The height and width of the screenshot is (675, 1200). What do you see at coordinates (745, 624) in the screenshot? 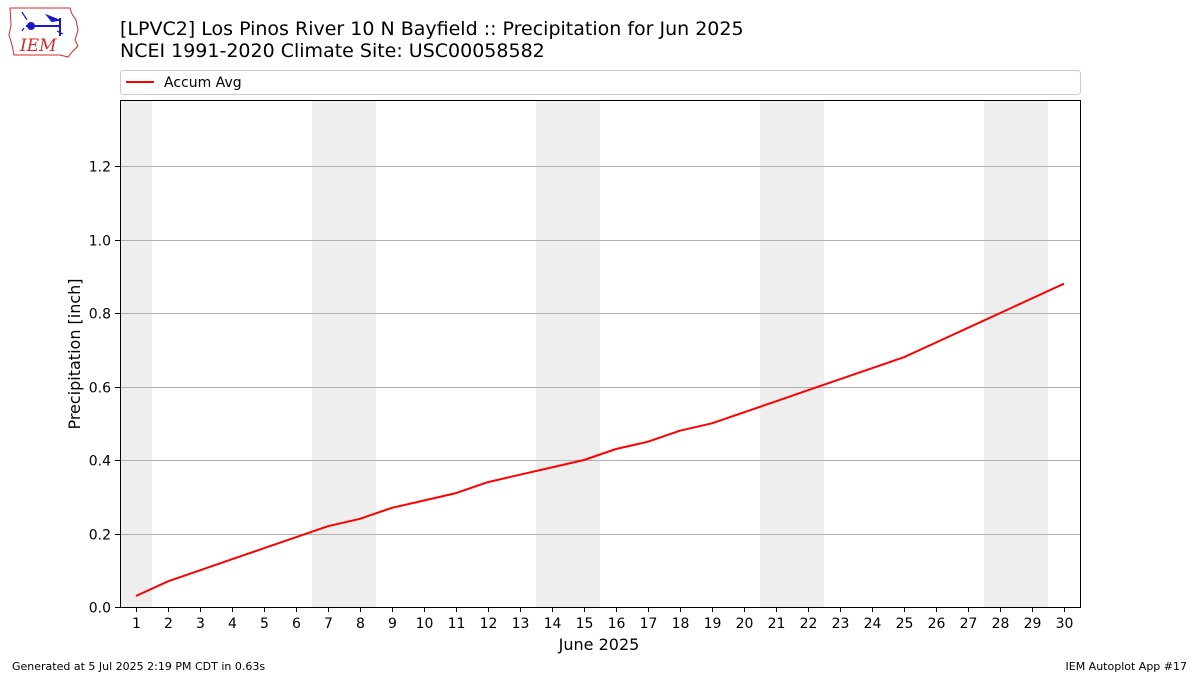
I see `x-tick-label: 20` at bounding box center [745, 624].